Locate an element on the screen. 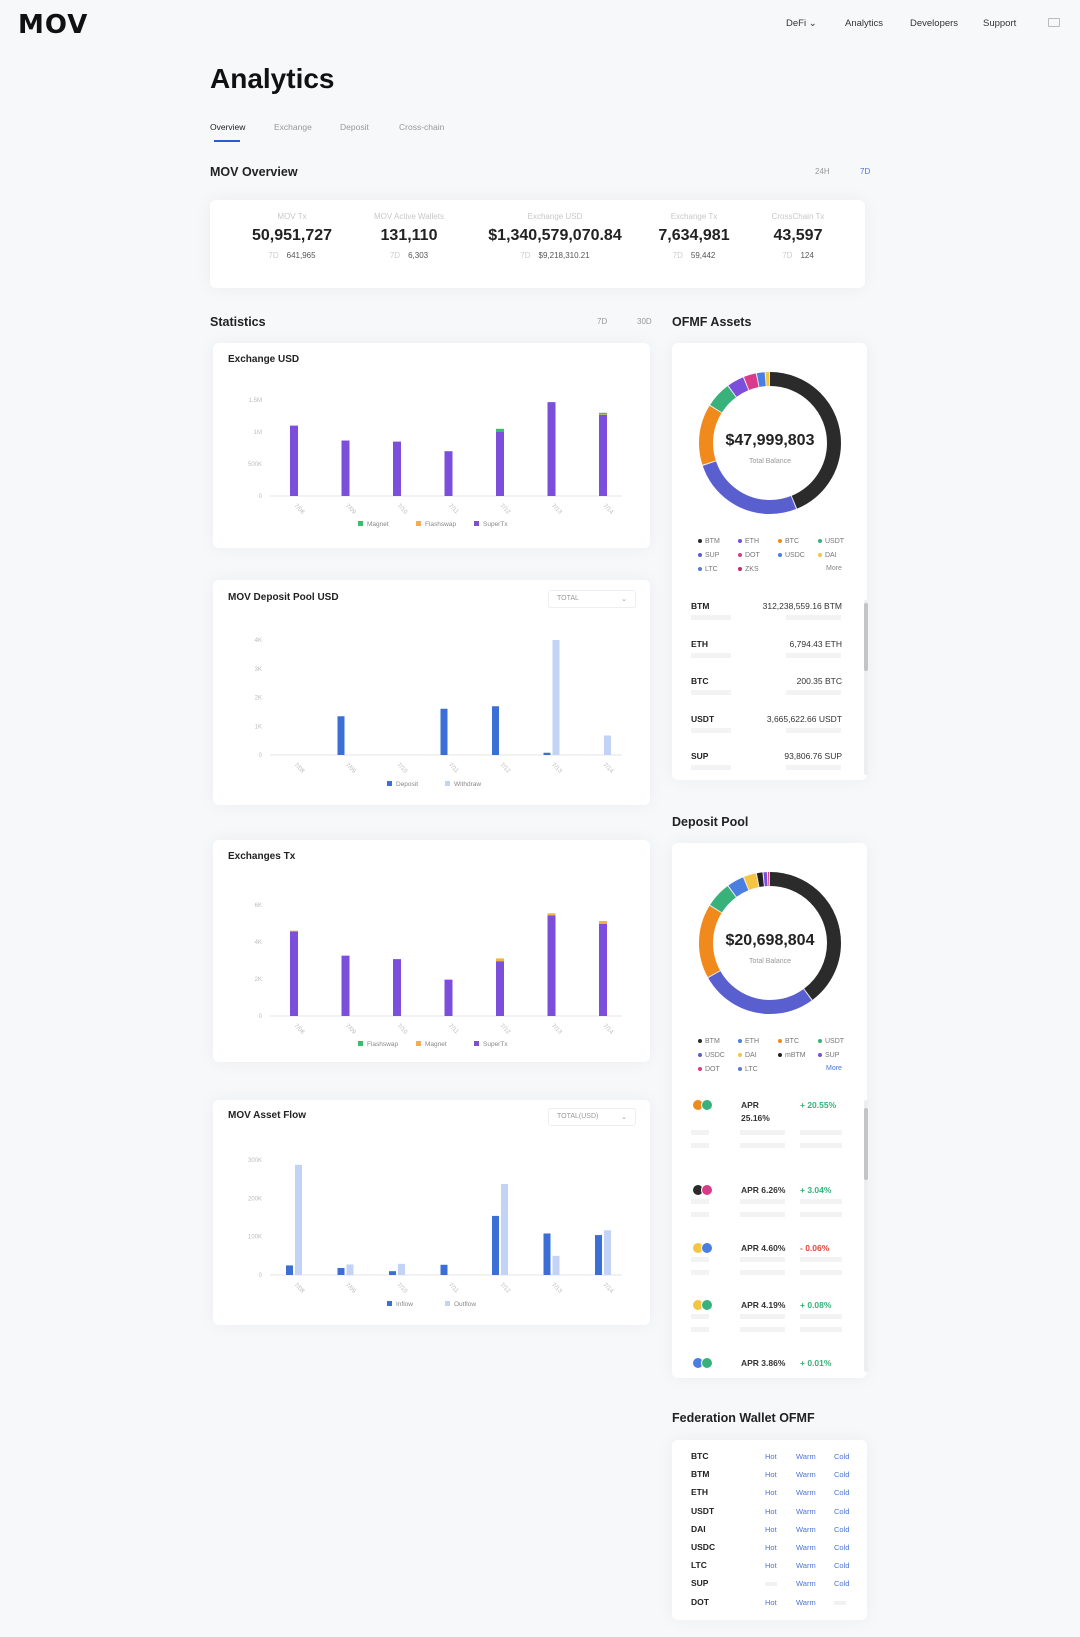 This screenshot has width=1080, height=1637. ofmf-scrollbar is located at coordinates (866, 687).